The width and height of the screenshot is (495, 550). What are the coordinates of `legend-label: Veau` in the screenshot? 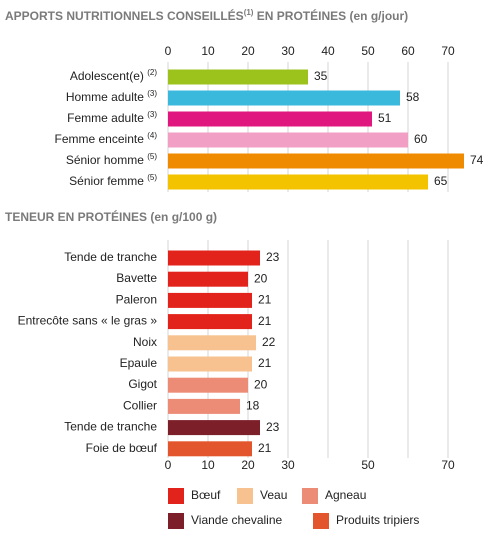 It's located at (273, 495).